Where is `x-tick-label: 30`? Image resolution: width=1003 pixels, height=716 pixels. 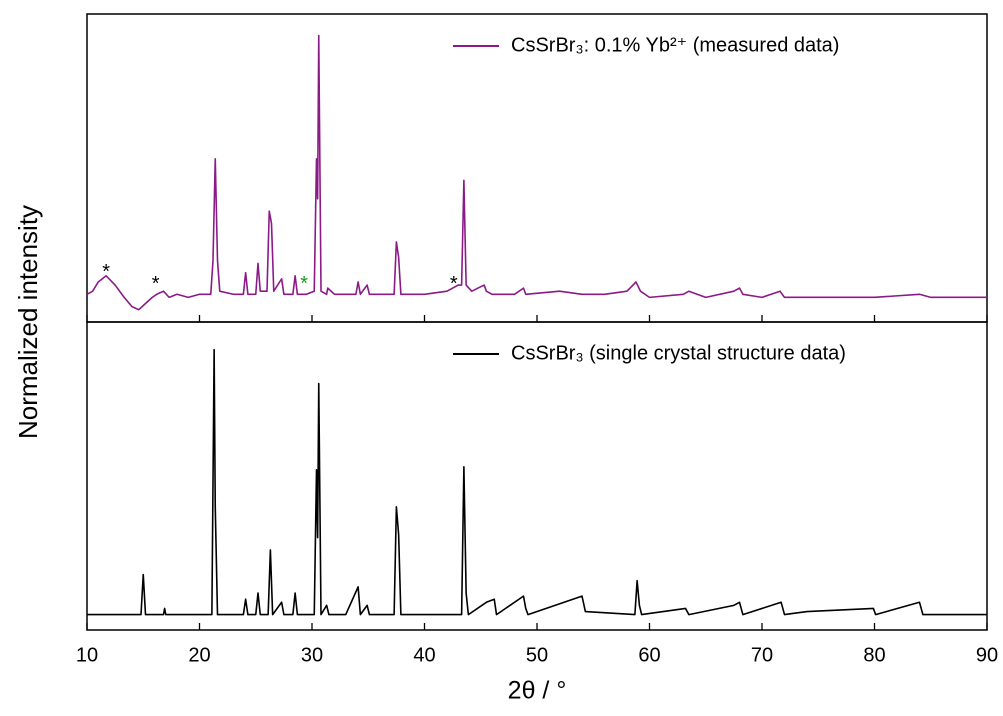
x-tick-label: 30 is located at coordinates (312, 655).